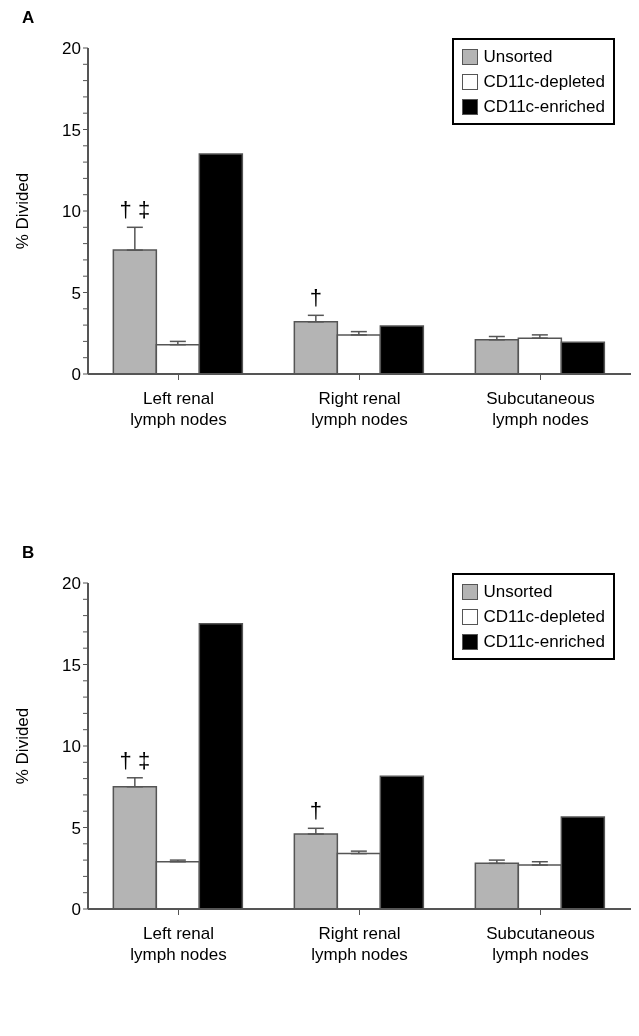 This screenshot has height=1036, width=639. Describe the element at coordinates (28, 553) in the screenshot. I see `chart-title: B` at that location.